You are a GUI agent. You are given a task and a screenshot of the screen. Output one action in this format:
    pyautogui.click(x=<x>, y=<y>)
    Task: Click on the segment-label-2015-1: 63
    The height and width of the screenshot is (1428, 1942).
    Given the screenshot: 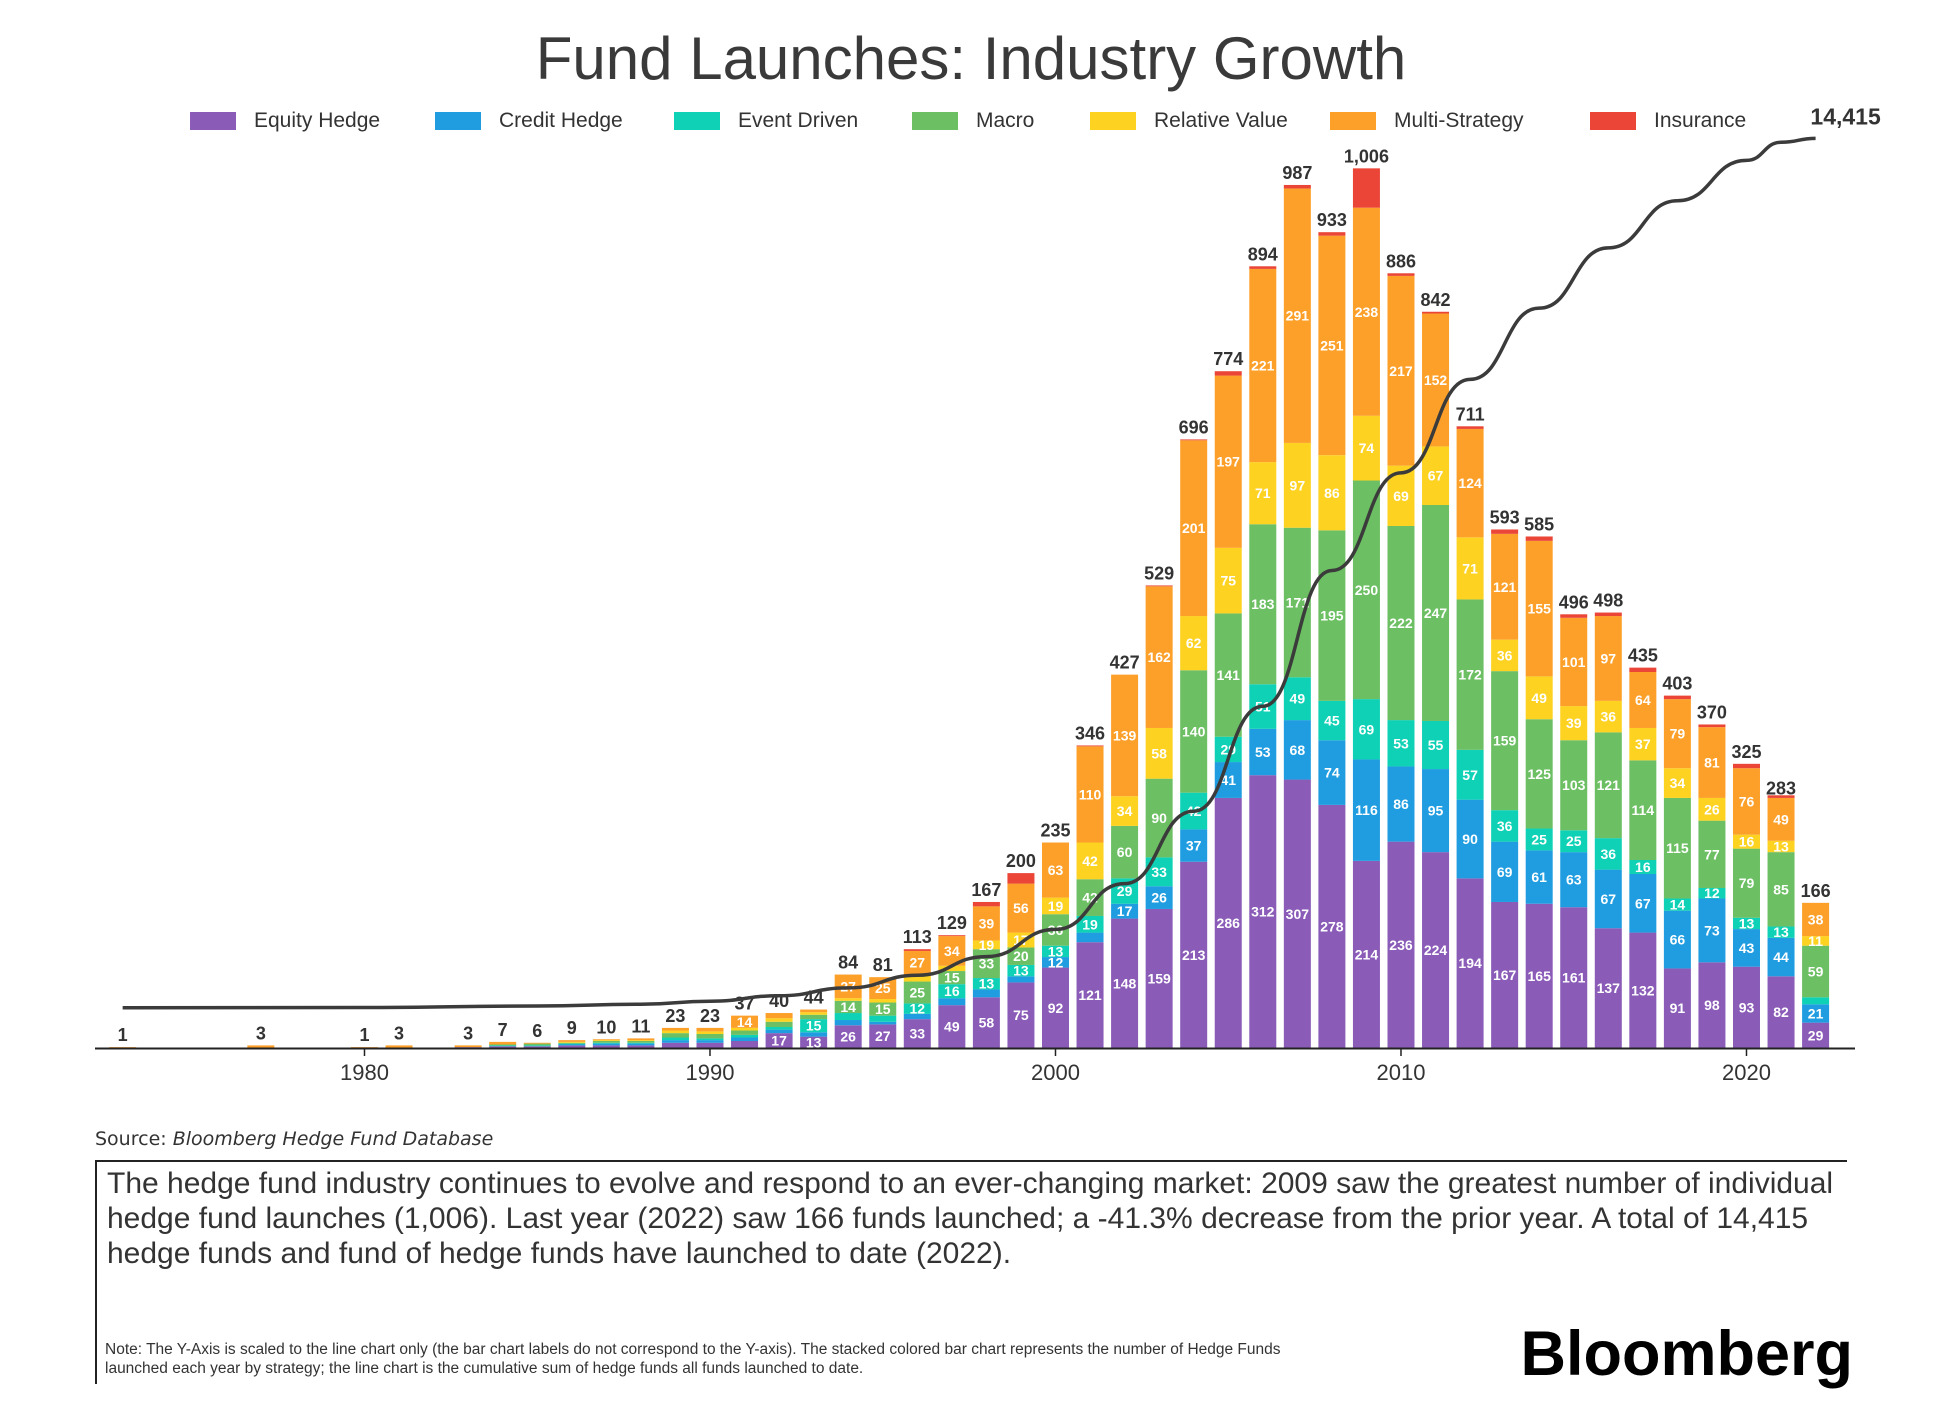 What is the action you would take?
    pyautogui.click(x=1574, y=880)
    